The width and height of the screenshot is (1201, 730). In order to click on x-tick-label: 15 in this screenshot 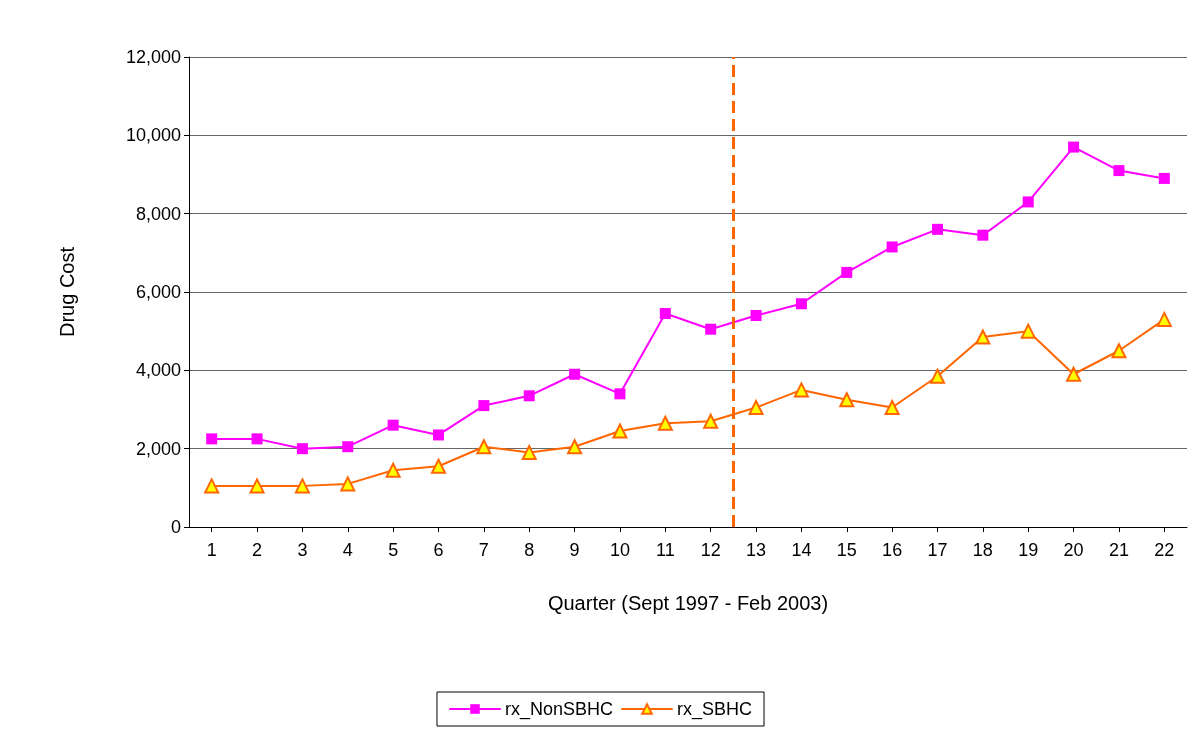, I will do `click(846, 550)`.